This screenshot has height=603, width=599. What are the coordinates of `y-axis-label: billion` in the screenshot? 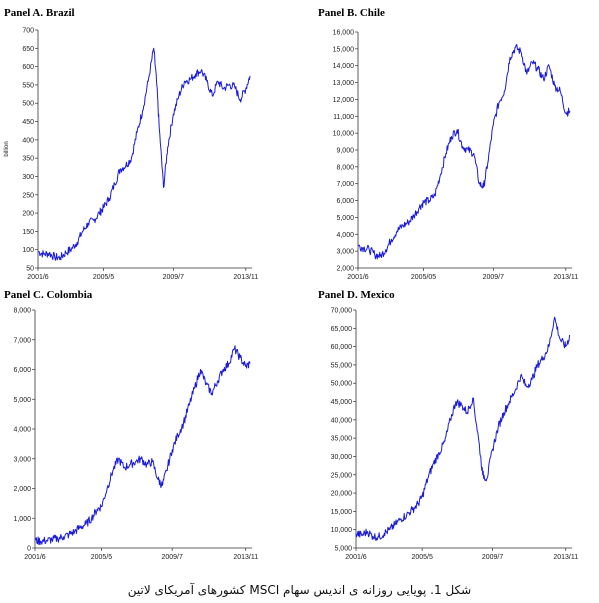 It's located at (7, 148).